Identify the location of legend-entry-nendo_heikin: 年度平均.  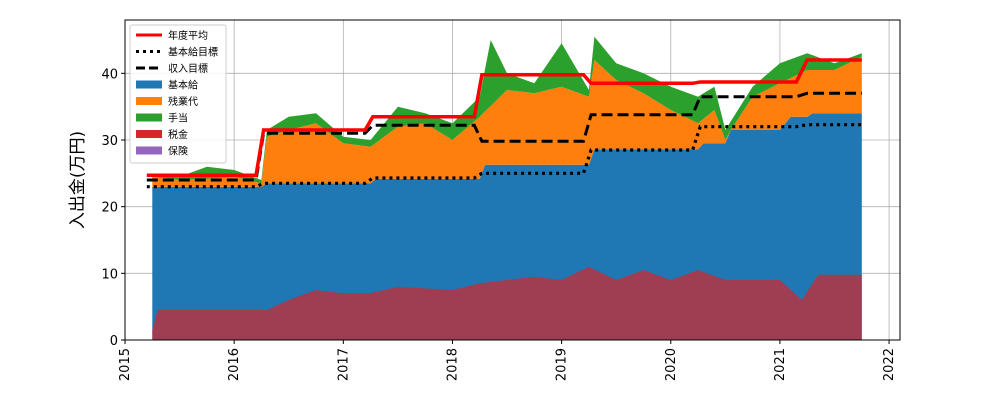
(172, 35).